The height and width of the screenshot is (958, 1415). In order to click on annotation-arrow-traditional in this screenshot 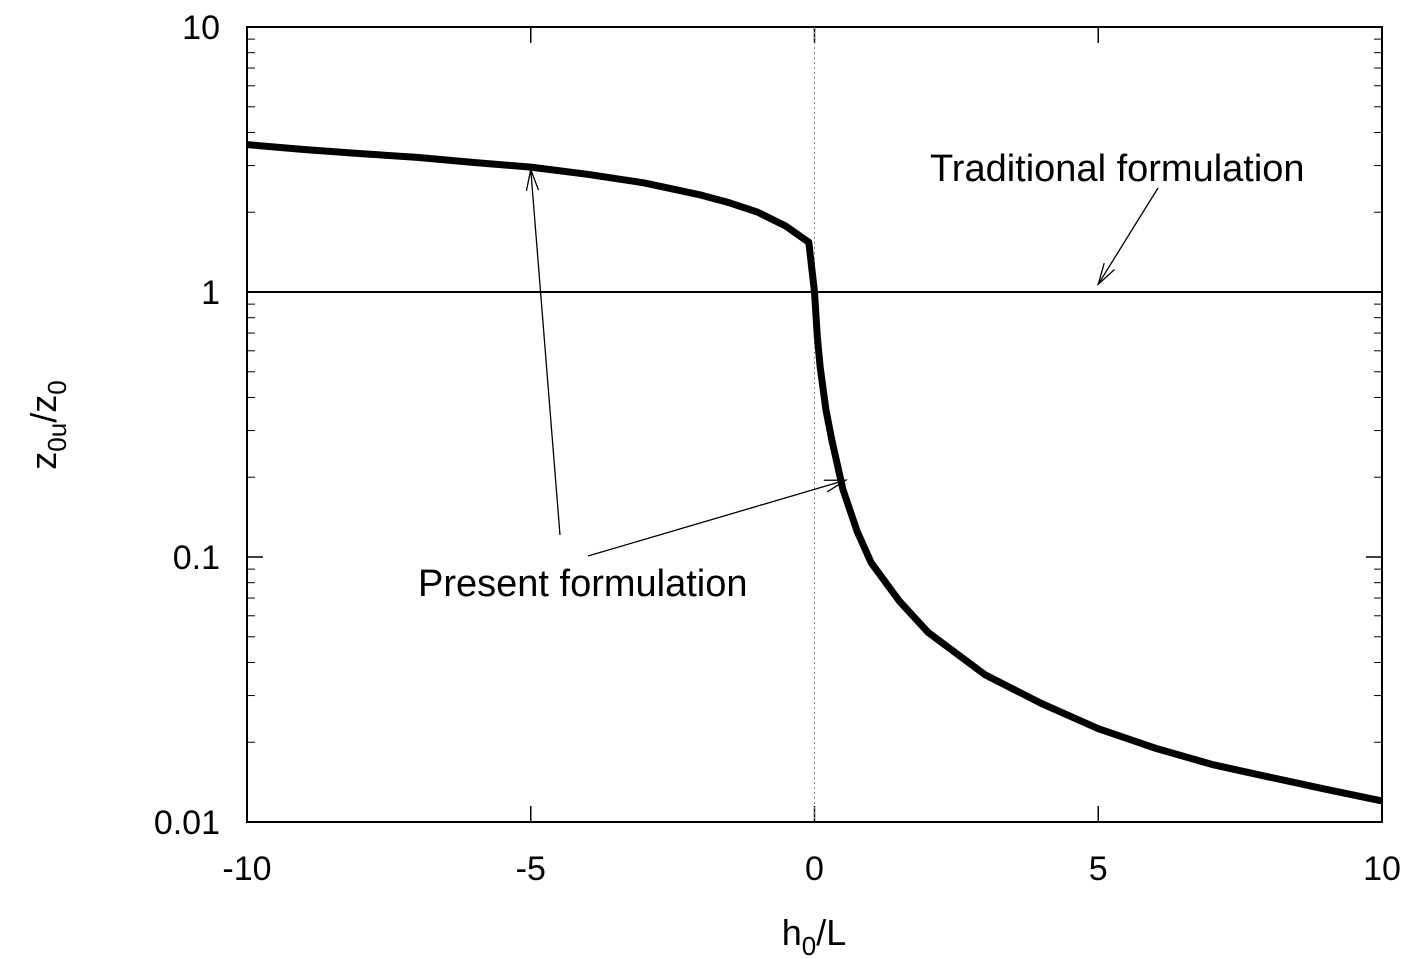, I will do `click(1128, 237)`.